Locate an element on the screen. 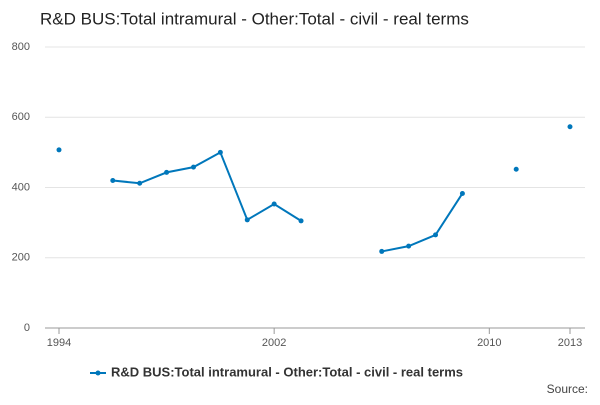 Image resolution: width=600 pixels, height=405 pixels. y-tick-label: 400 is located at coordinates (21, 187).